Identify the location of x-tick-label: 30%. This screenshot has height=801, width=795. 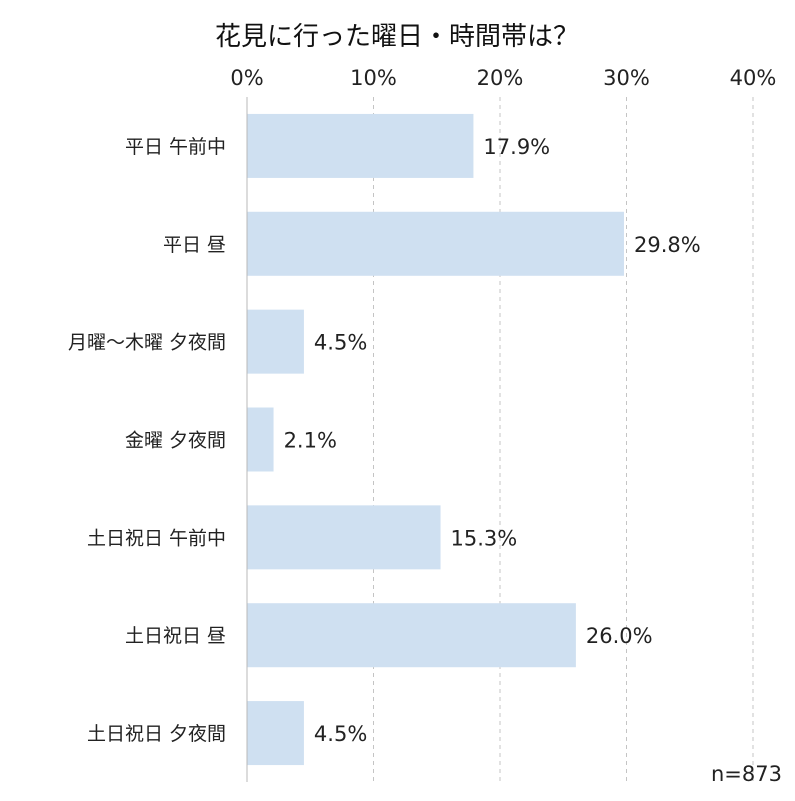
(626, 78).